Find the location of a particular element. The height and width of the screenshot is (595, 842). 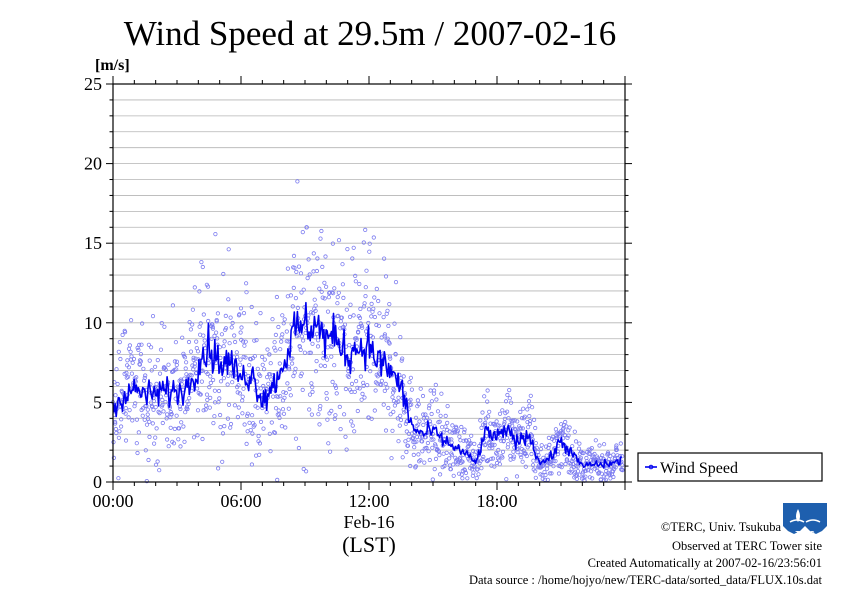

x-date-label: Feb-16 is located at coordinates (369, 522).